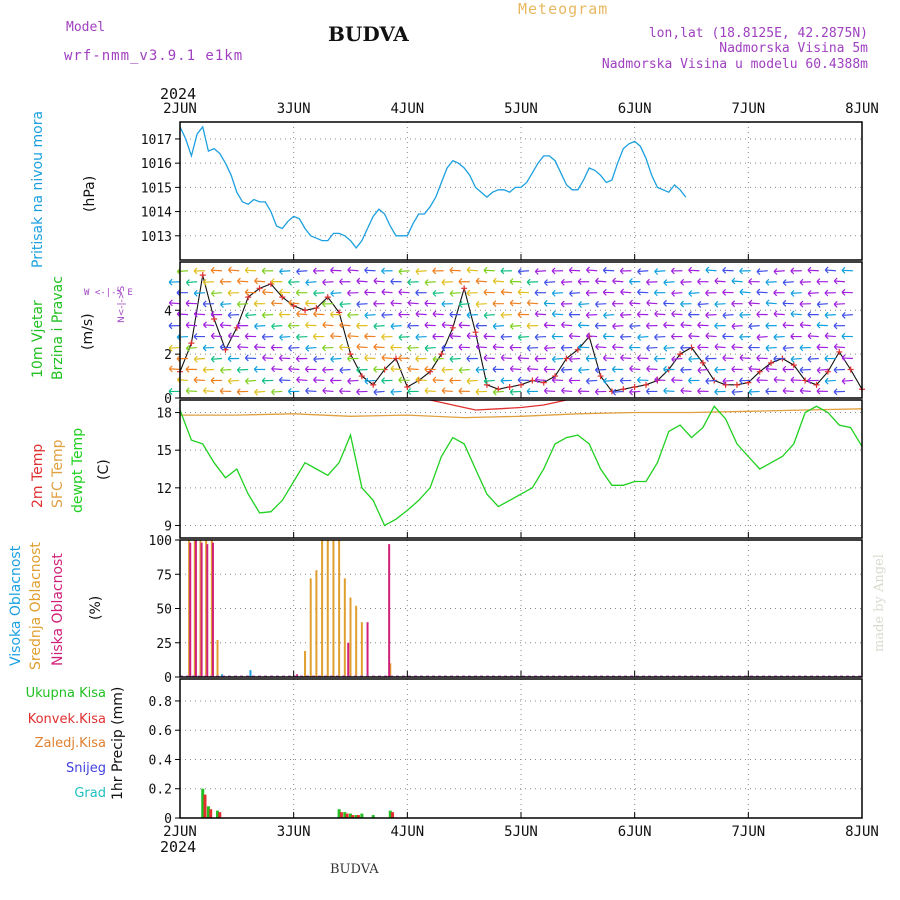 This screenshot has width=900, height=900. What do you see at coordinates (160, 702) in the screenshot?
I see `ytick-label-4-4: 0.8` at bounding box center [160, 702].